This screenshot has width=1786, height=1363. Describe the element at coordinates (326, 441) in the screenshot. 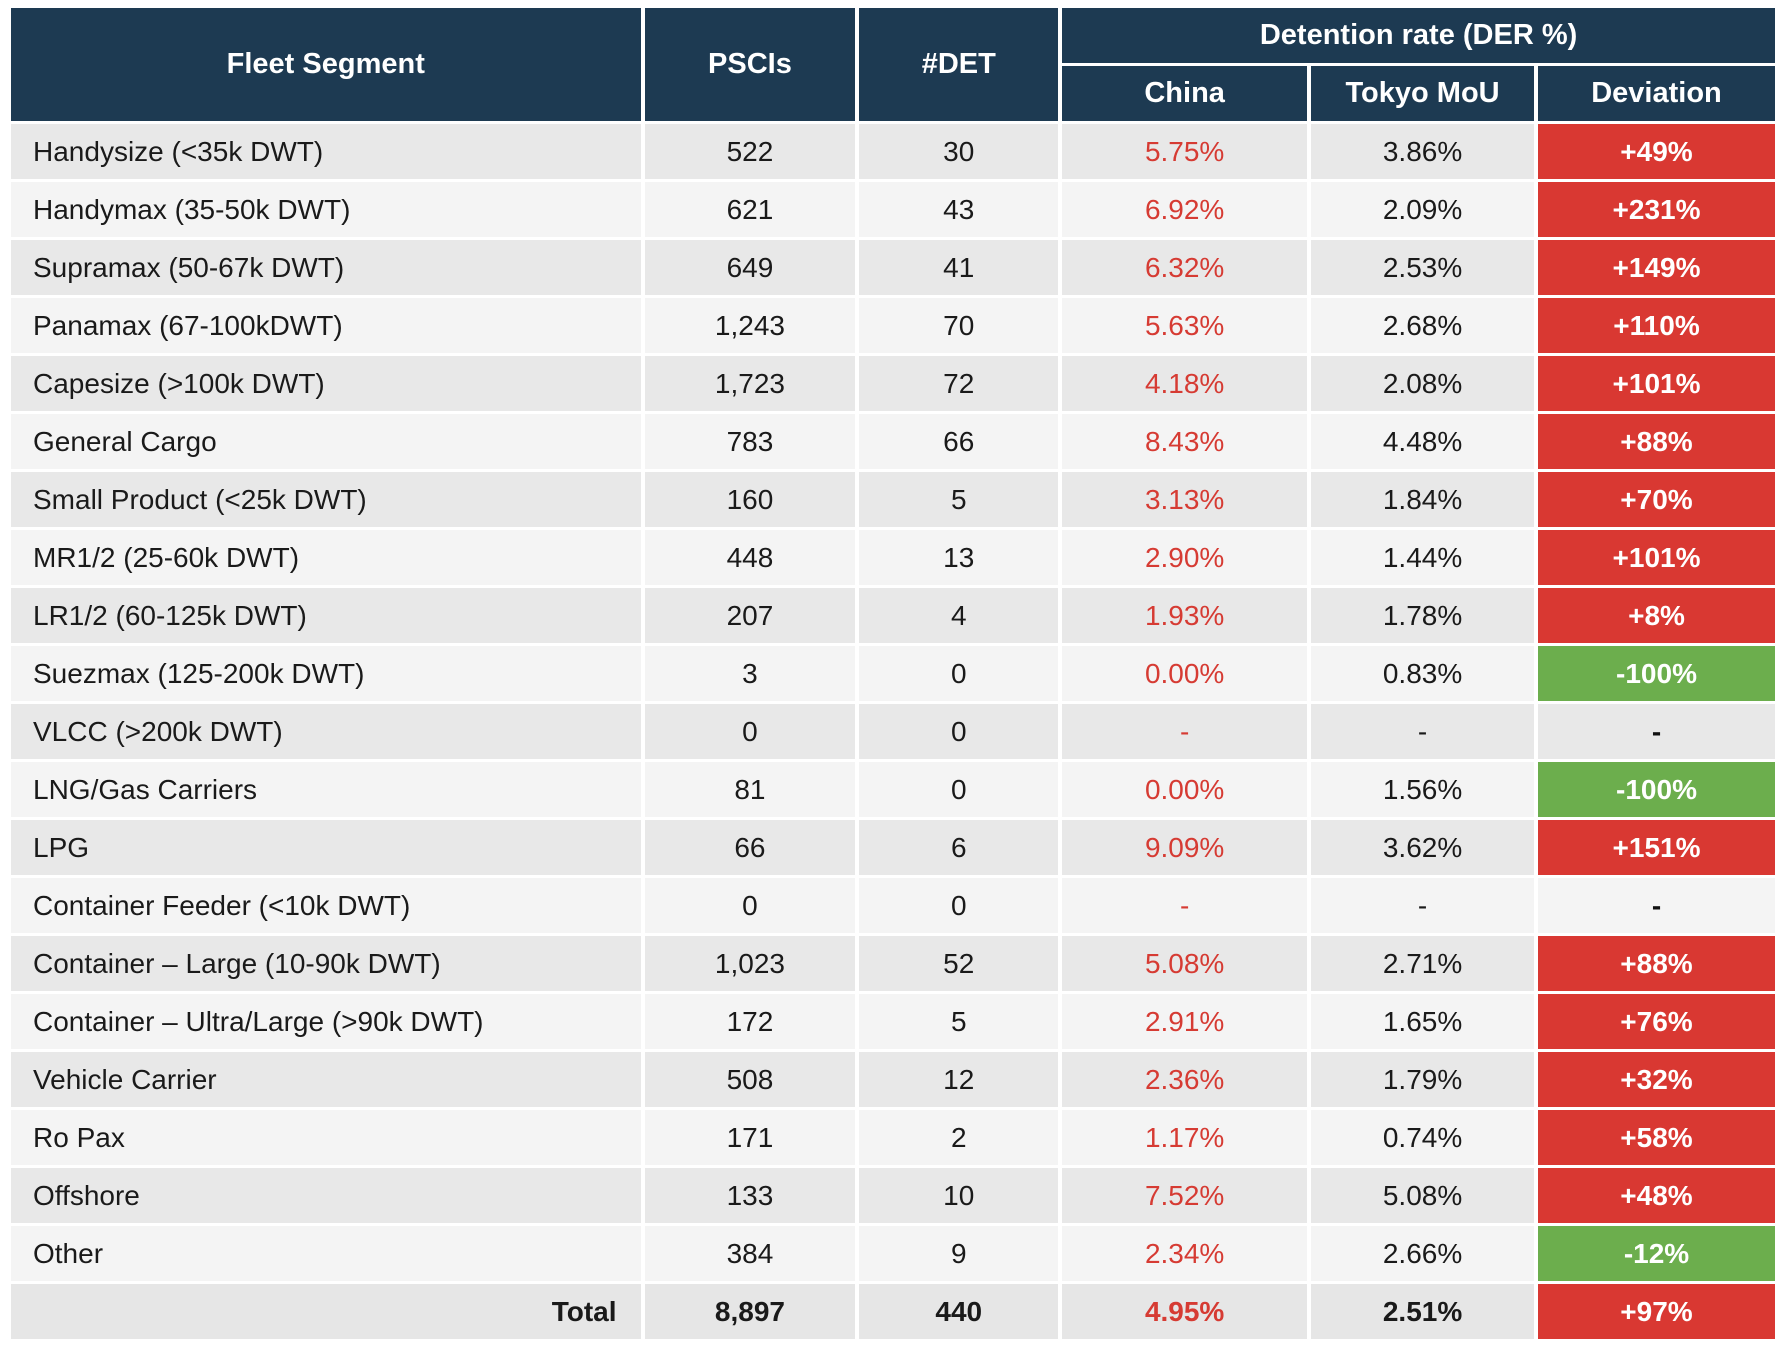

I see `fleet-segment-cell: General Cargo` at that location.